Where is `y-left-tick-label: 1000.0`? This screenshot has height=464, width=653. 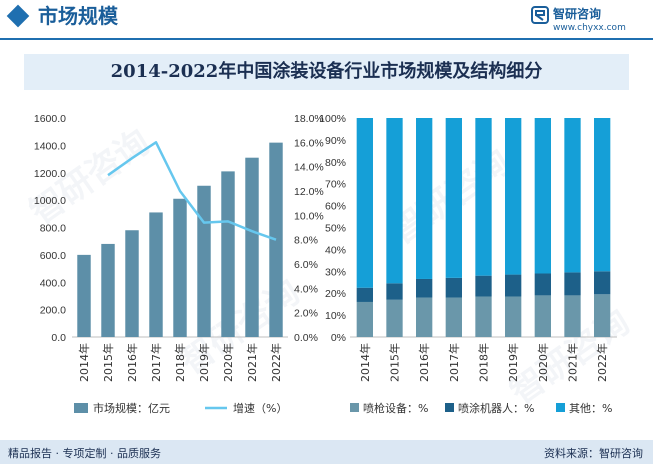
y-left-tick-label: 1000.0 is located at coordinates (50, 201).